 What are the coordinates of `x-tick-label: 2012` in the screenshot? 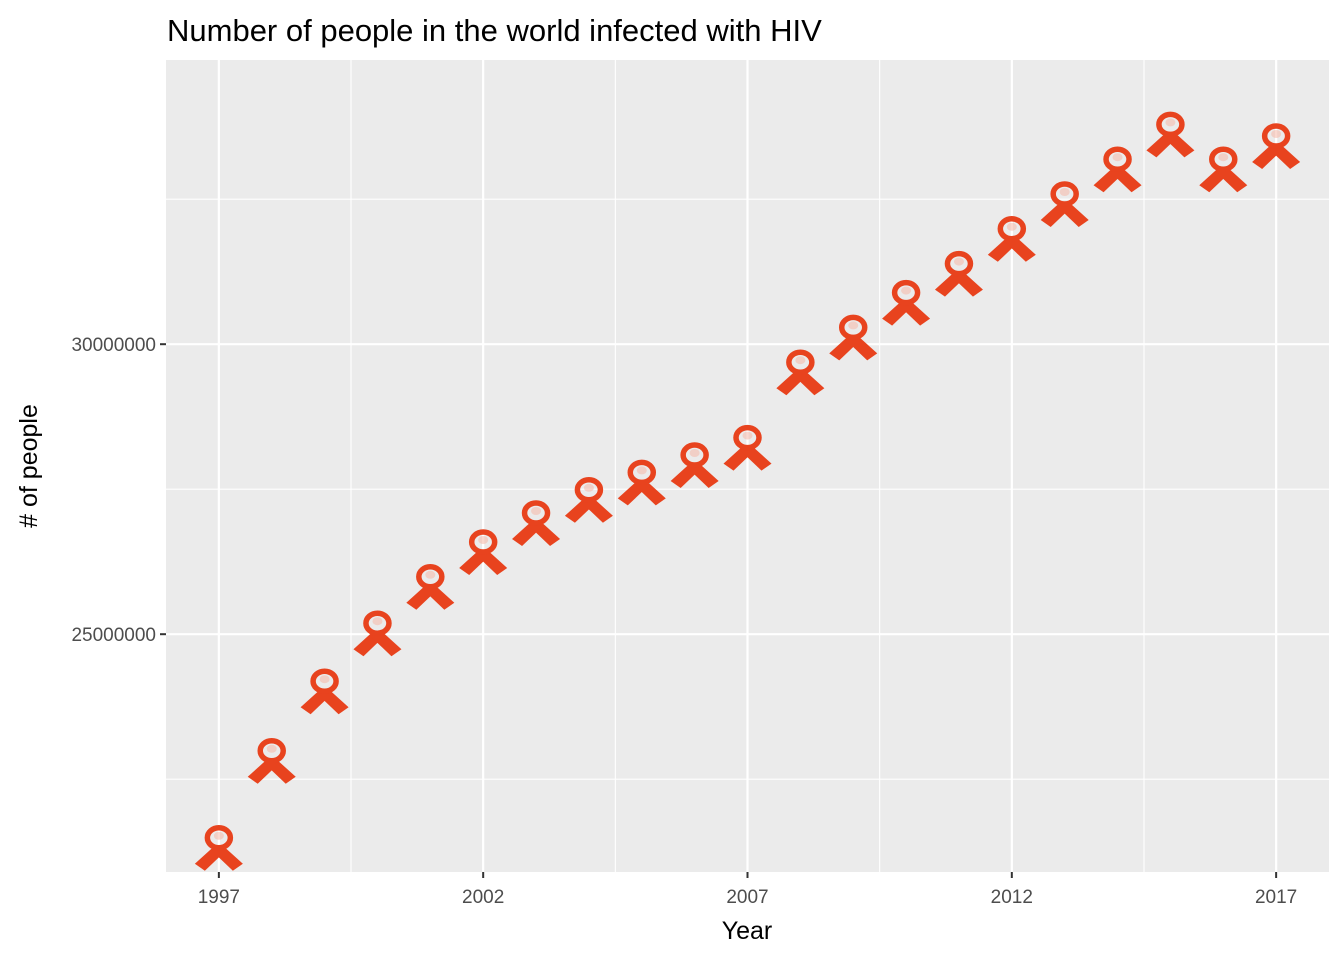 It's located at (1012, 897).